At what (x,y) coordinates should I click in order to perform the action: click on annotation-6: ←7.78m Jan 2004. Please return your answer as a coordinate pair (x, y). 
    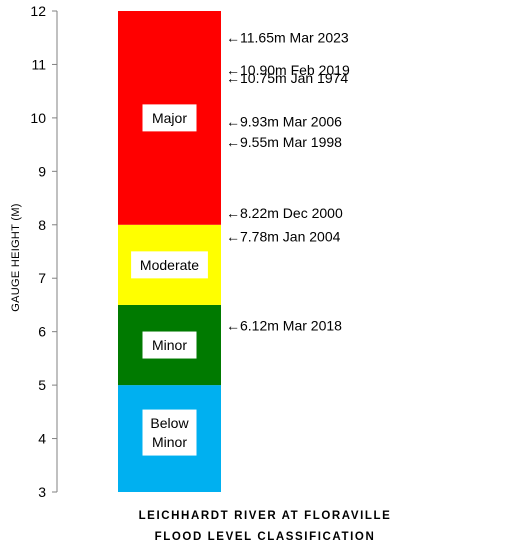
    Looking at the image, I should click on (283, 237).